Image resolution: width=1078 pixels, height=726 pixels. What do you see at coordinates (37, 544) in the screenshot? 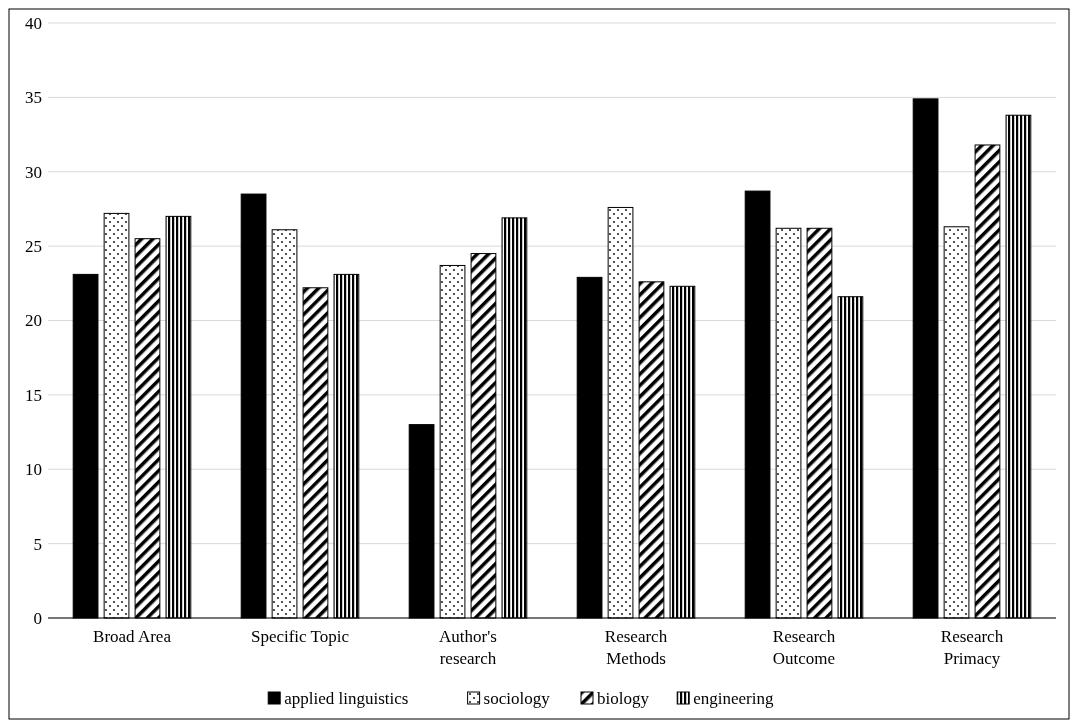
I see `y-tick-label: 5` at bounding box center [37, 544].